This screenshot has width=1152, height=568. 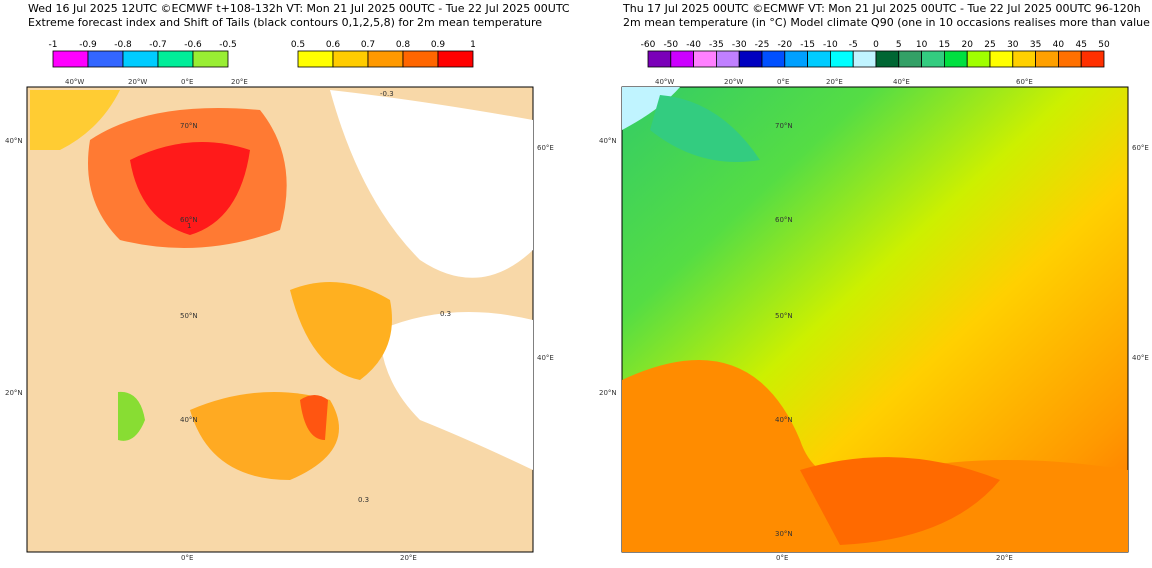 What do you see at coordinates (88, 45) in the screenshot?
I see `colorbar-label: -0.9` at bounding box center [88, 45].